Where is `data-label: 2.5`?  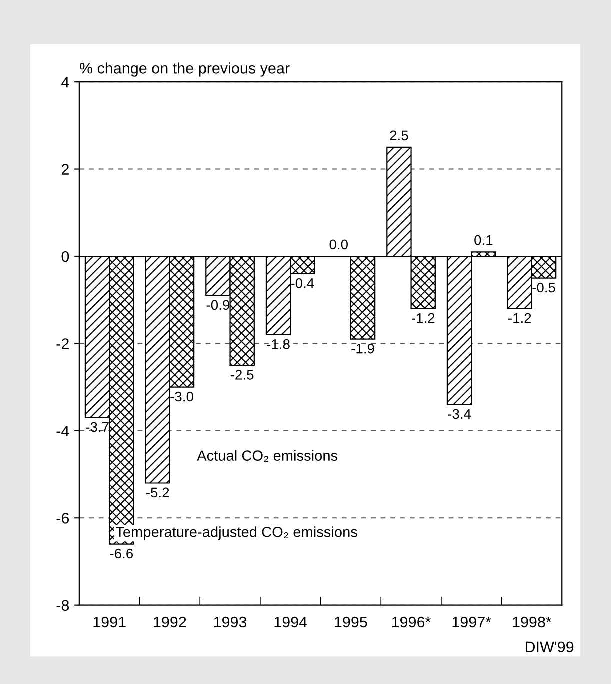
data-label: 2.5 is located at coordinates (399, 135).